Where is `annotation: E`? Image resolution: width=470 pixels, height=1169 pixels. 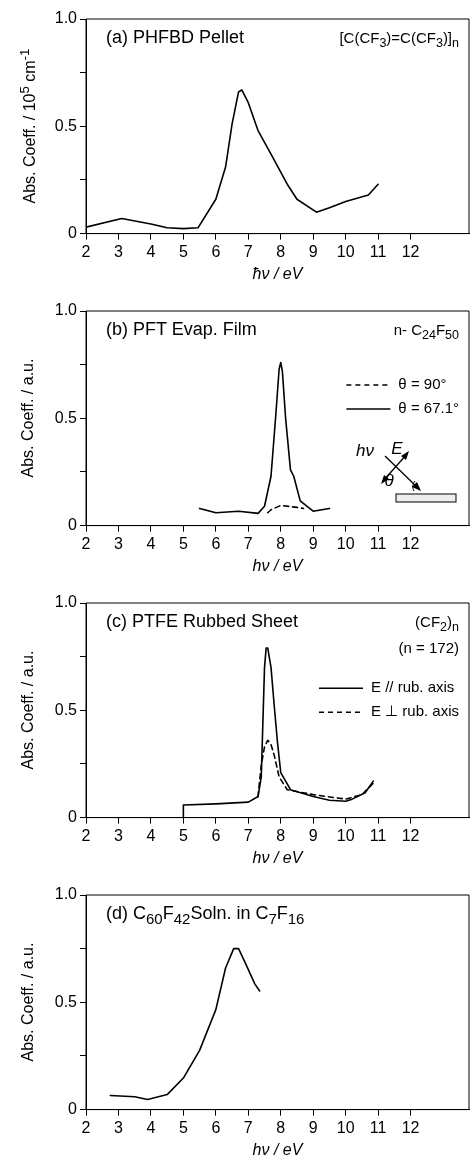 annotation: E is located at coordinates (397, 449).